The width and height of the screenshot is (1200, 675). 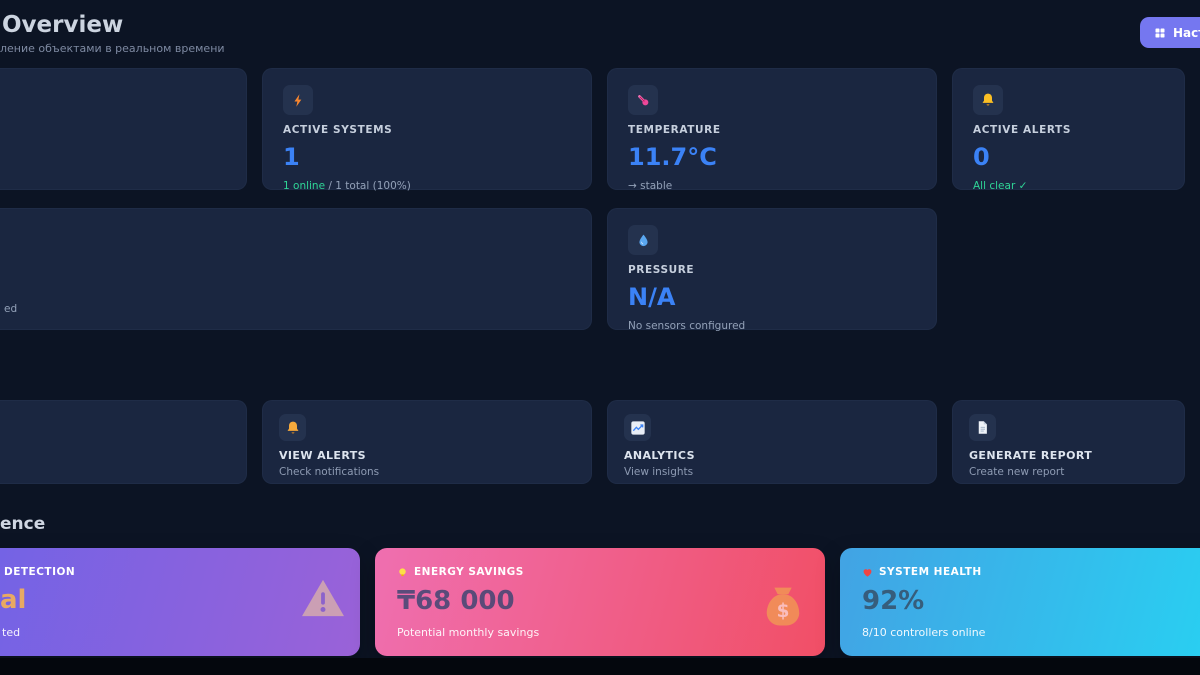 What do you see at coordinates (63, 25) in the screenshot?
I see `page-title: Overview` at bounding box center [63, 25].